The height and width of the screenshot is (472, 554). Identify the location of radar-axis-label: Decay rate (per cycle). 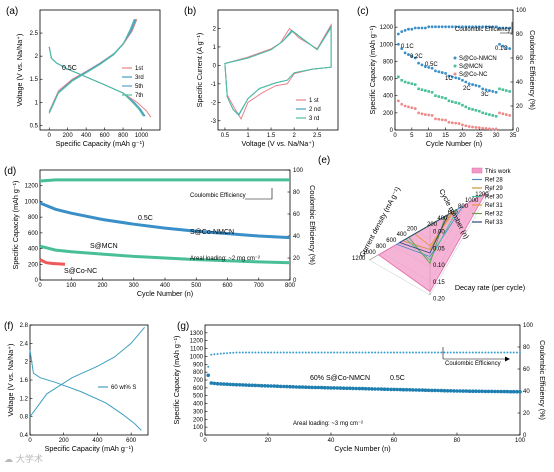
(490, 287).